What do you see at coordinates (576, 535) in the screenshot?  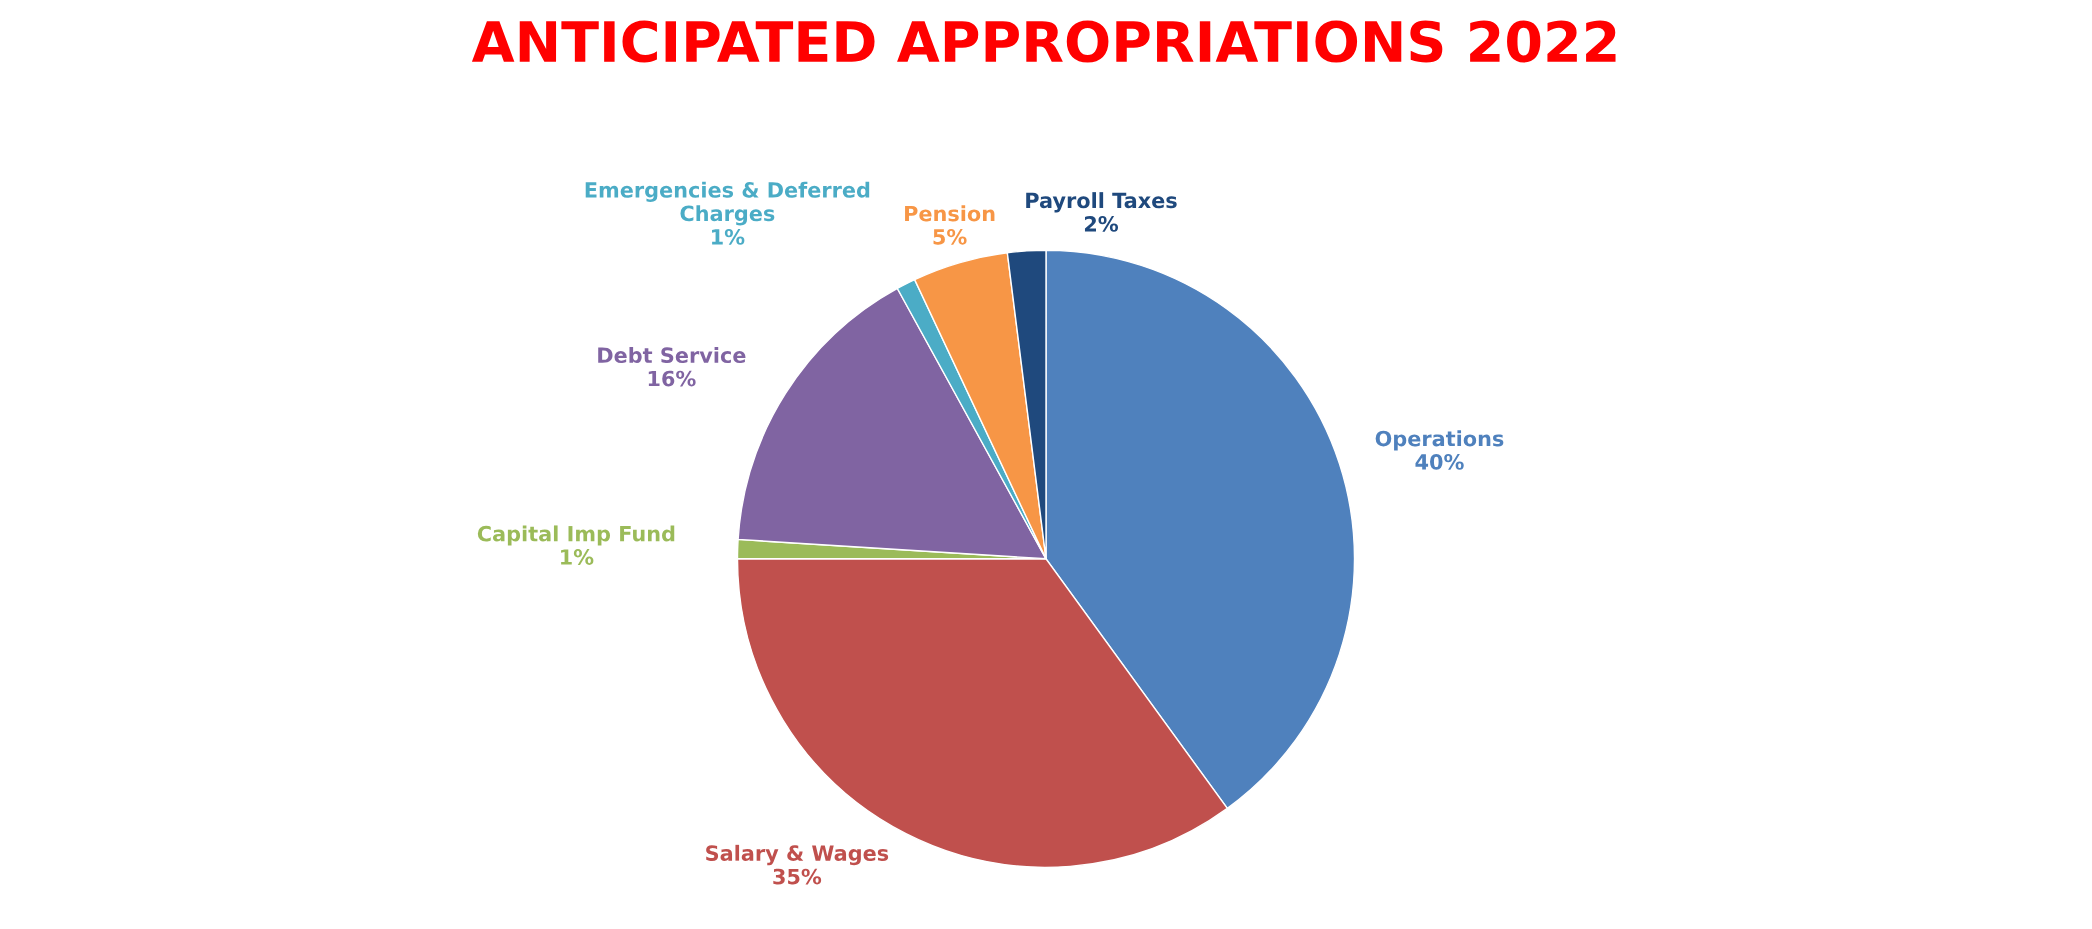 I see `slice-label: Capital Imp Fund` at bounding box center [576, 535].